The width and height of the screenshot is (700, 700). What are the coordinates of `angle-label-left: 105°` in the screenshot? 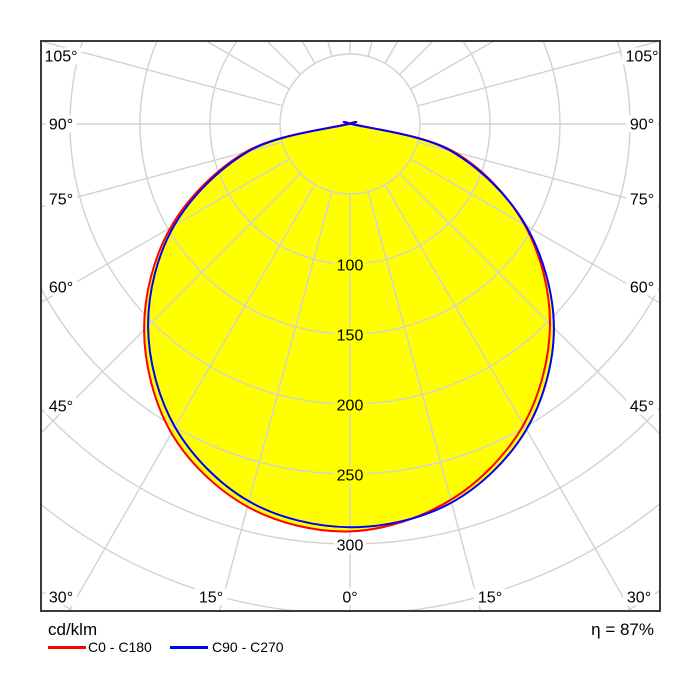 It's located at (60, 57).